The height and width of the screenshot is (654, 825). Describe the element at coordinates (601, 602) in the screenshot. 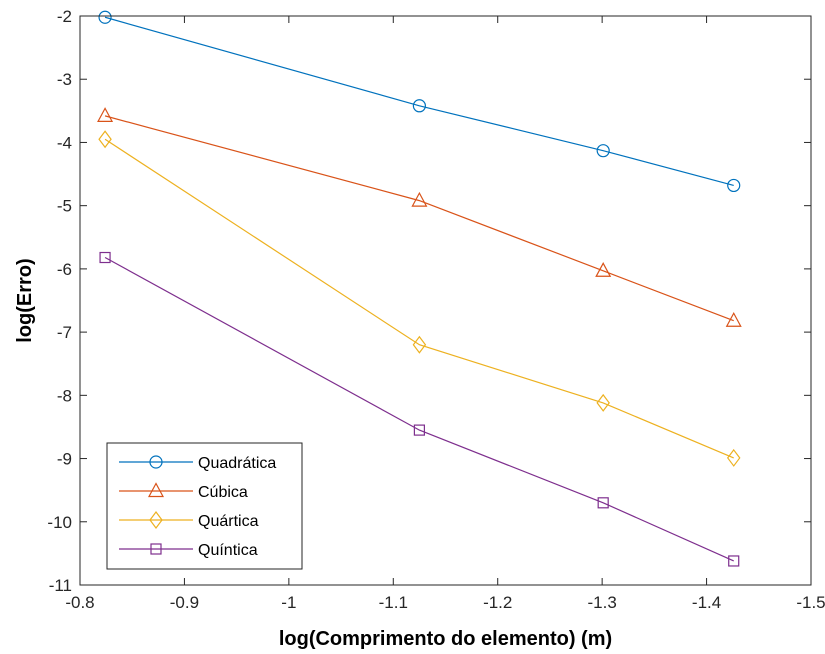

I see `x-tick-label: -1.3` at that location.